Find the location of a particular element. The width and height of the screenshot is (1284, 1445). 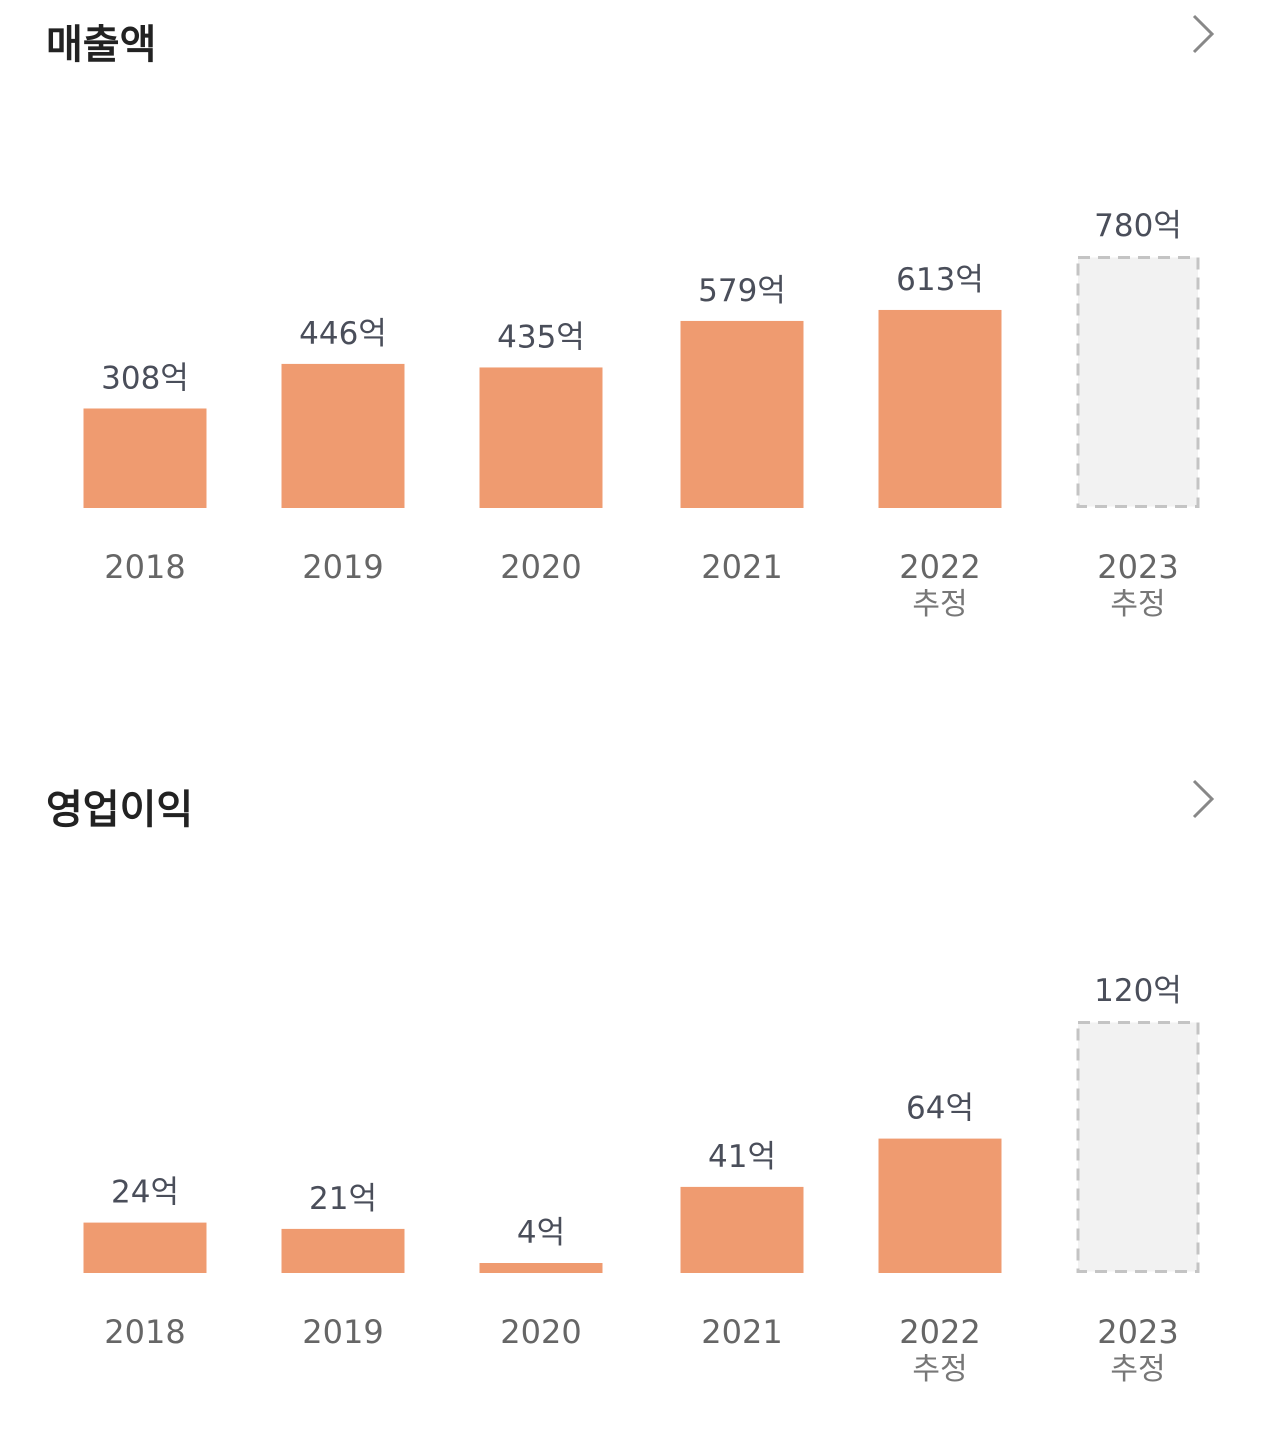

value-label: 579억 is located at coordinates (742, 291).